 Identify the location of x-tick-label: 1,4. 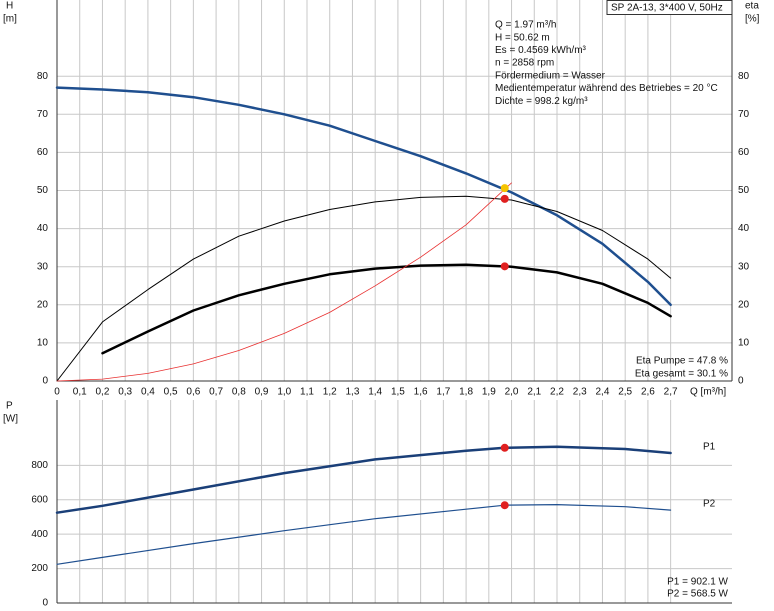
(375, 392).